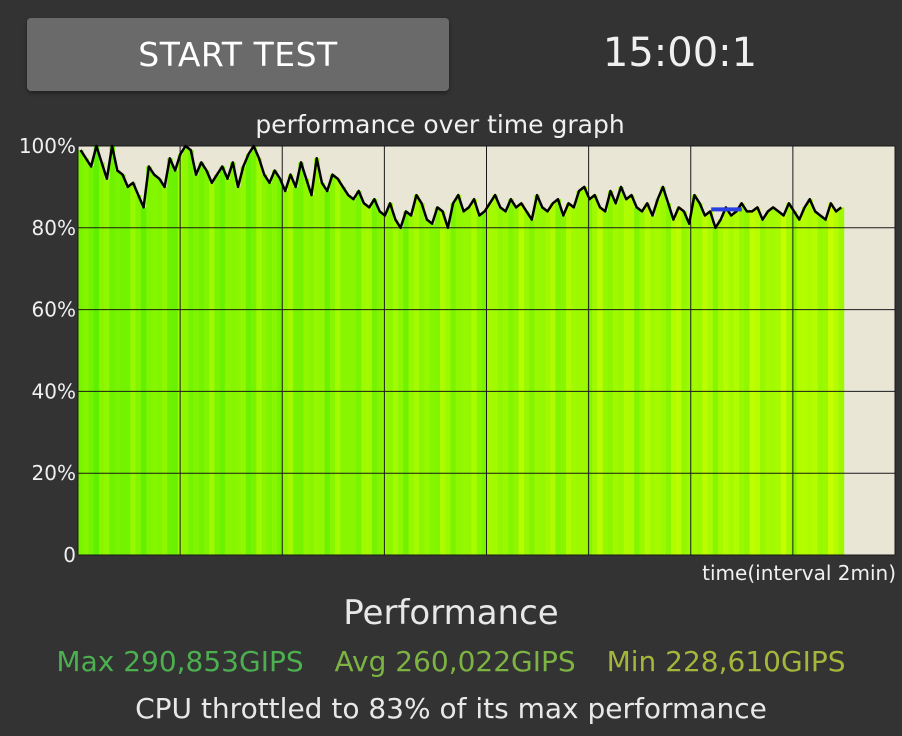 The height and width of the screenshot is (736, 902). I want to click on start-test-button: START TEST, so click(238, 54).